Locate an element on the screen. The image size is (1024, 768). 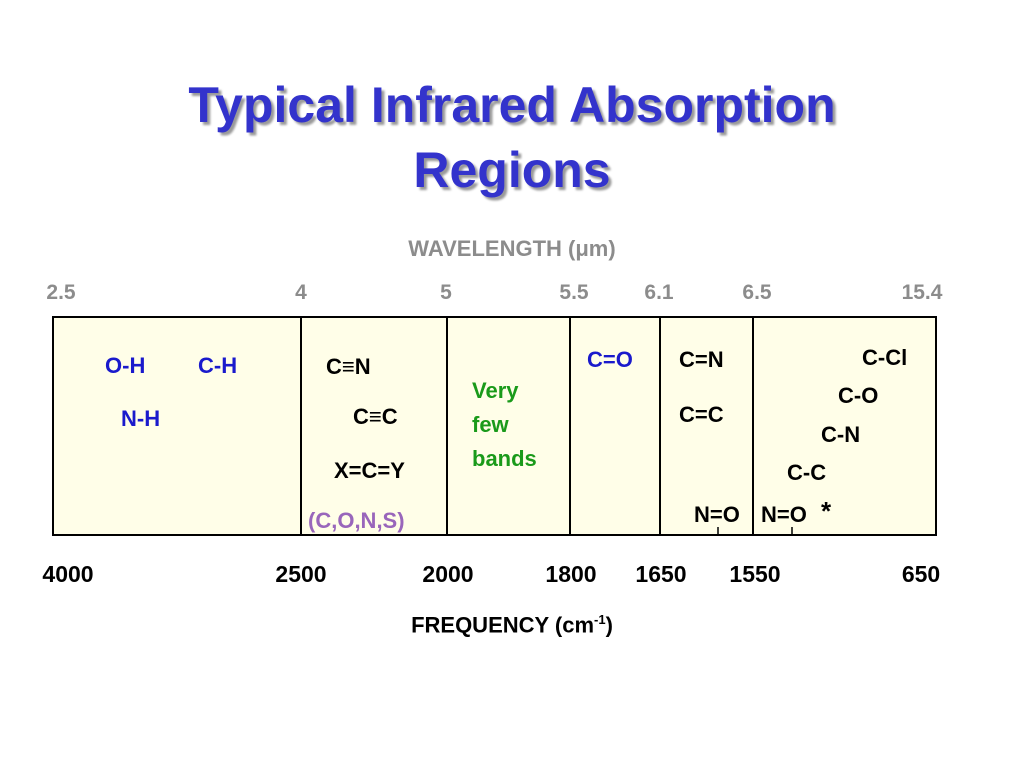
frequency-axis-label-close: ) is located at coordinates (609, 625).